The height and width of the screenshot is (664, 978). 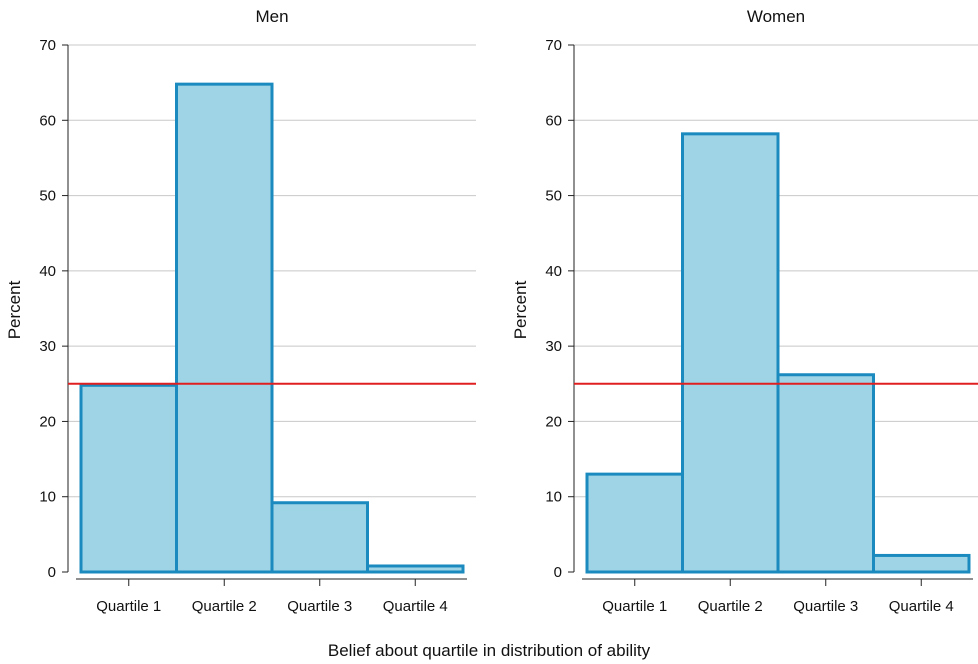 I want to click on y-tick-label-1-6: 60, so click(x=553, y=120).